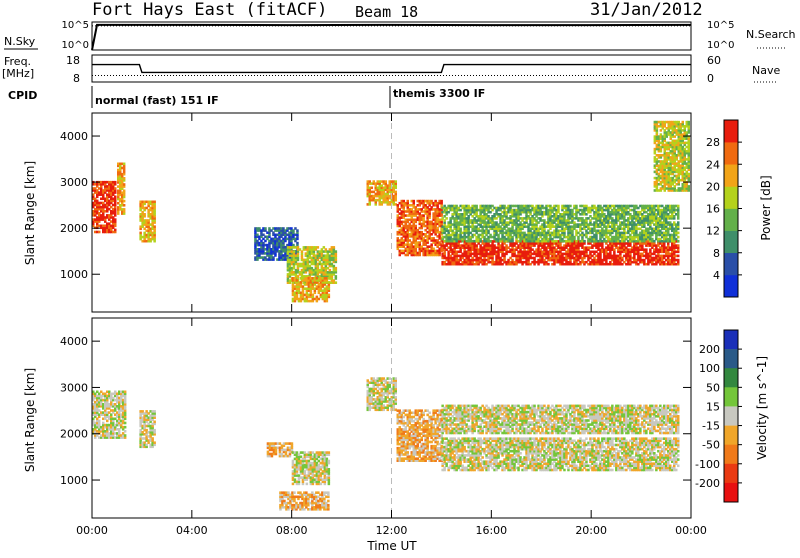 This screenshot has width=800, height=558. Describe the element at coordinates (714, 60) in the screenshot. I see `freq-right-tick-top: 60` at that location.